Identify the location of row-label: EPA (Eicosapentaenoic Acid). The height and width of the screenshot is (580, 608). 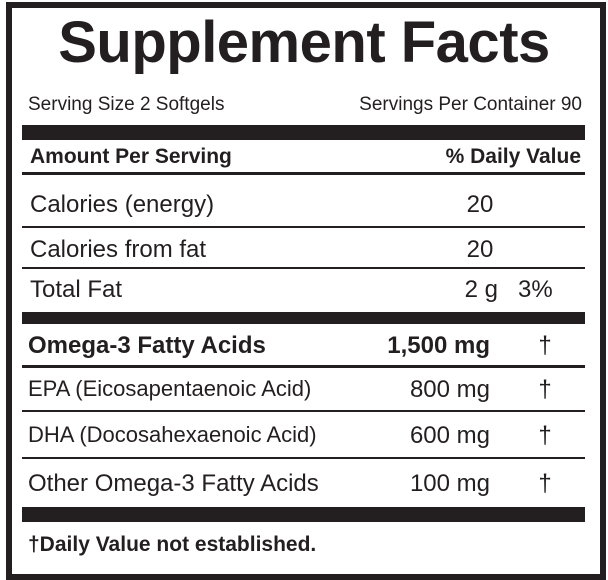
(170, 388).